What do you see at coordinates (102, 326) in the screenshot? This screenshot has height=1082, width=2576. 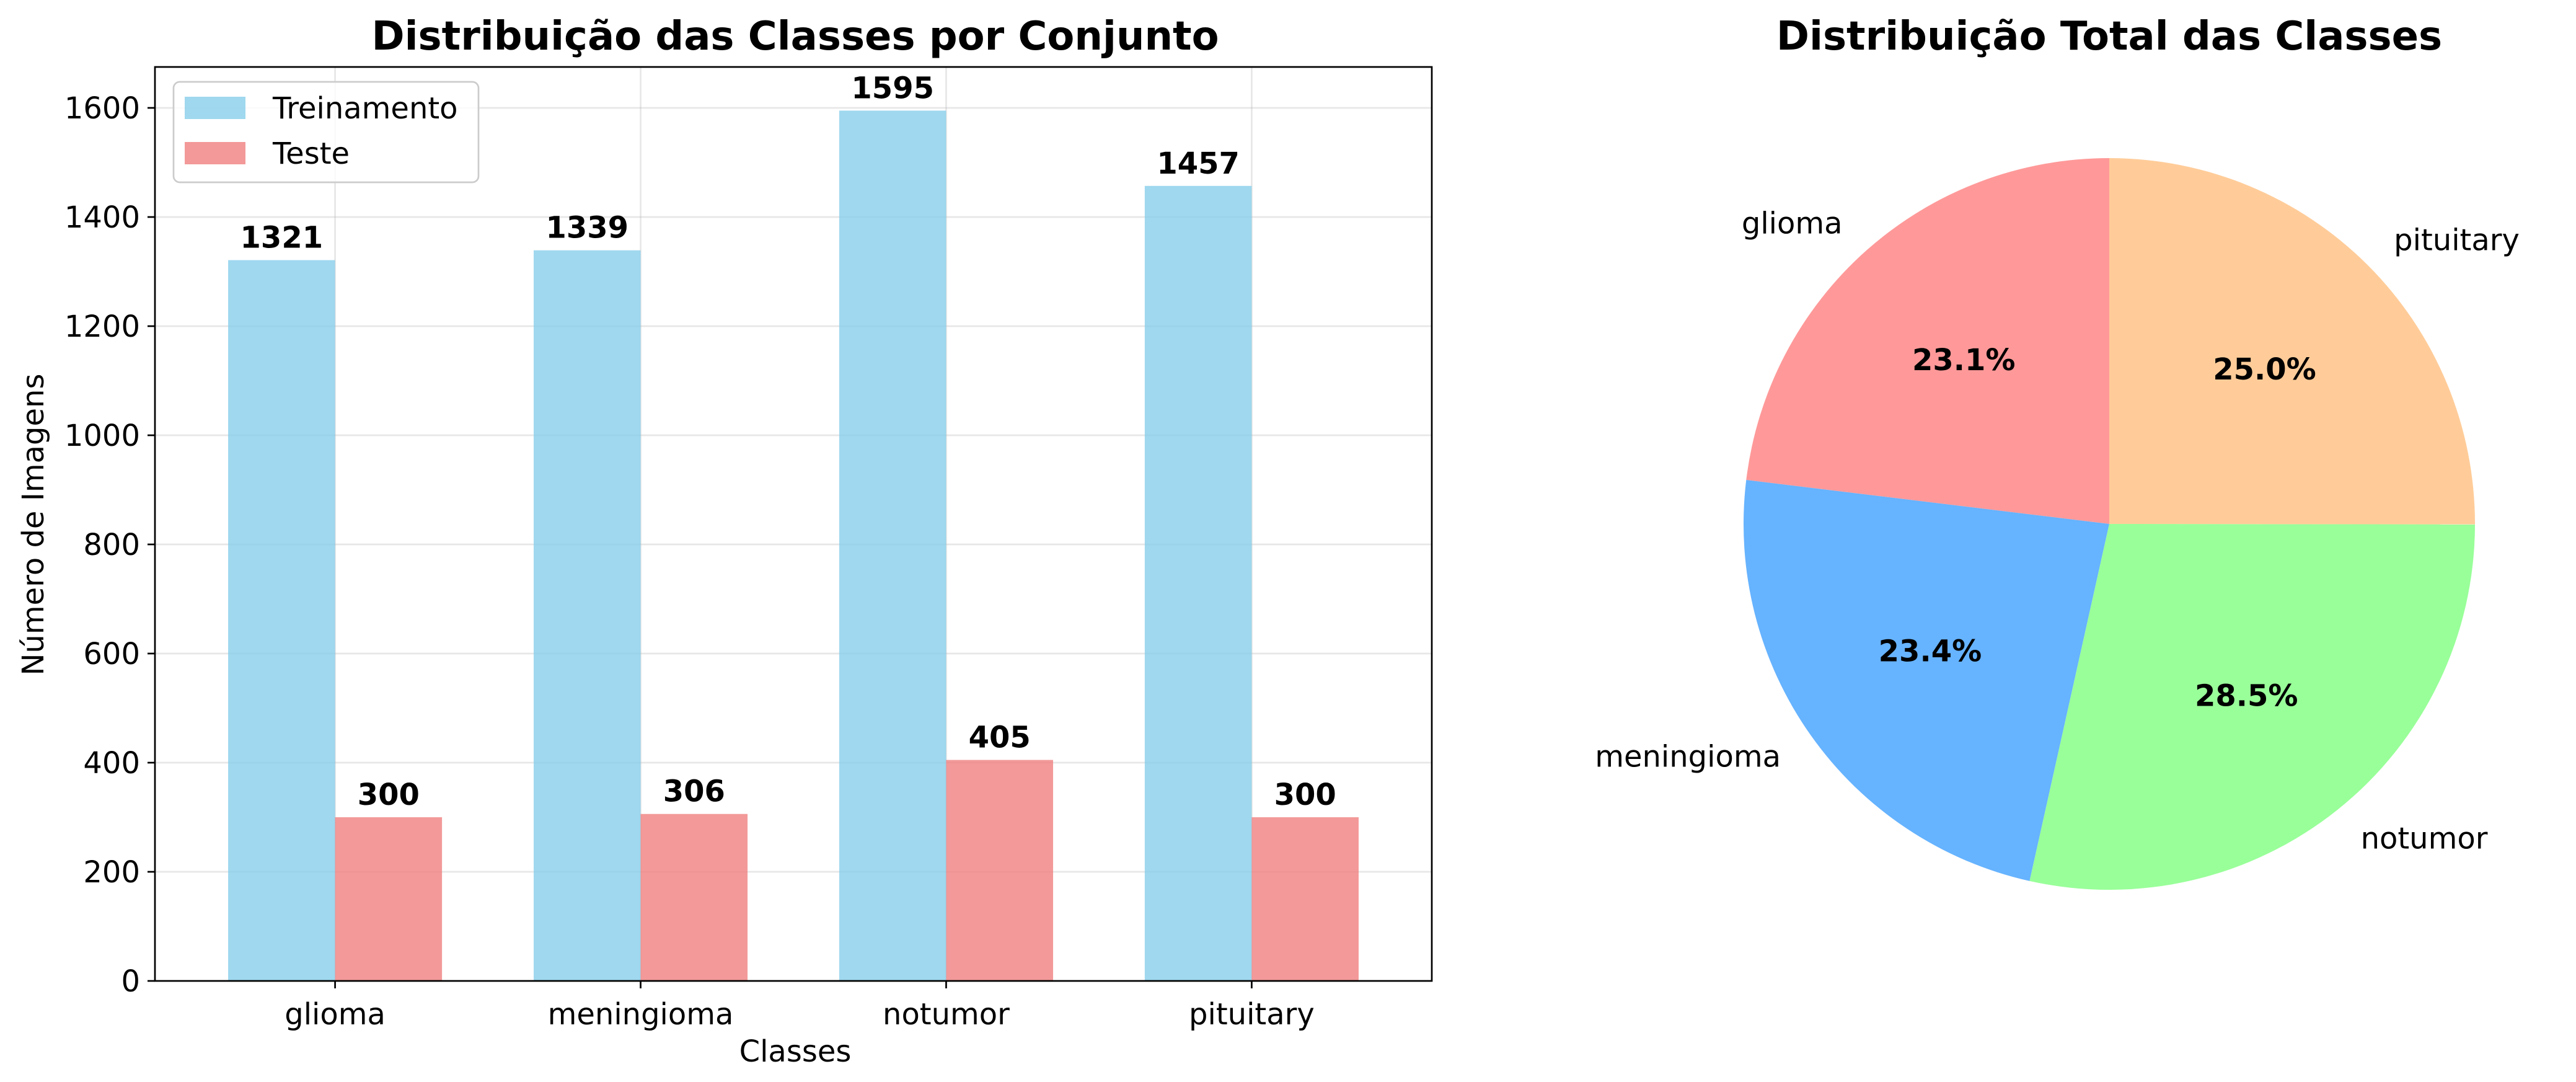 I see `y-tick-label: 1200` at bounding box center [102, 326].